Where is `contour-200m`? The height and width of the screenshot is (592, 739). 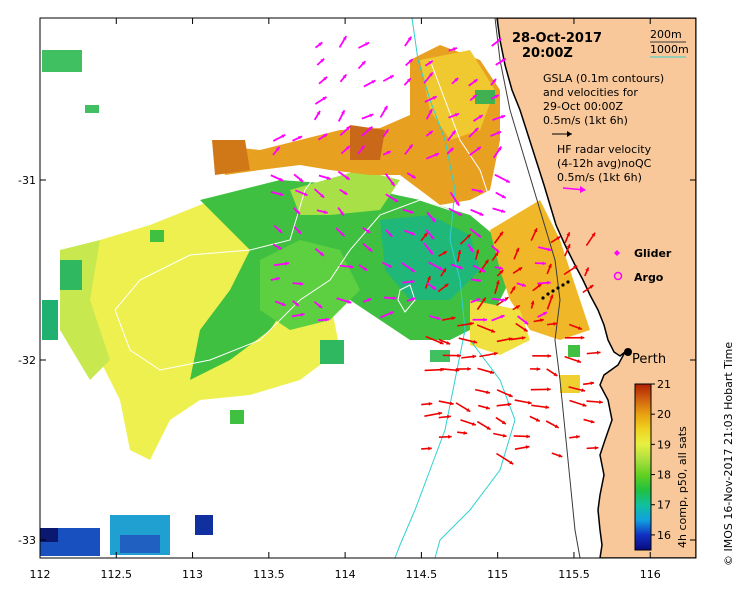
contour-200m is located at coordinates (537, 288).